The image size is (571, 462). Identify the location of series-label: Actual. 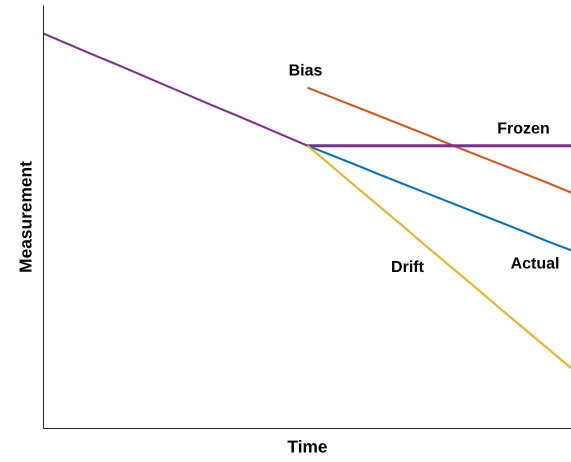
(535, 263).